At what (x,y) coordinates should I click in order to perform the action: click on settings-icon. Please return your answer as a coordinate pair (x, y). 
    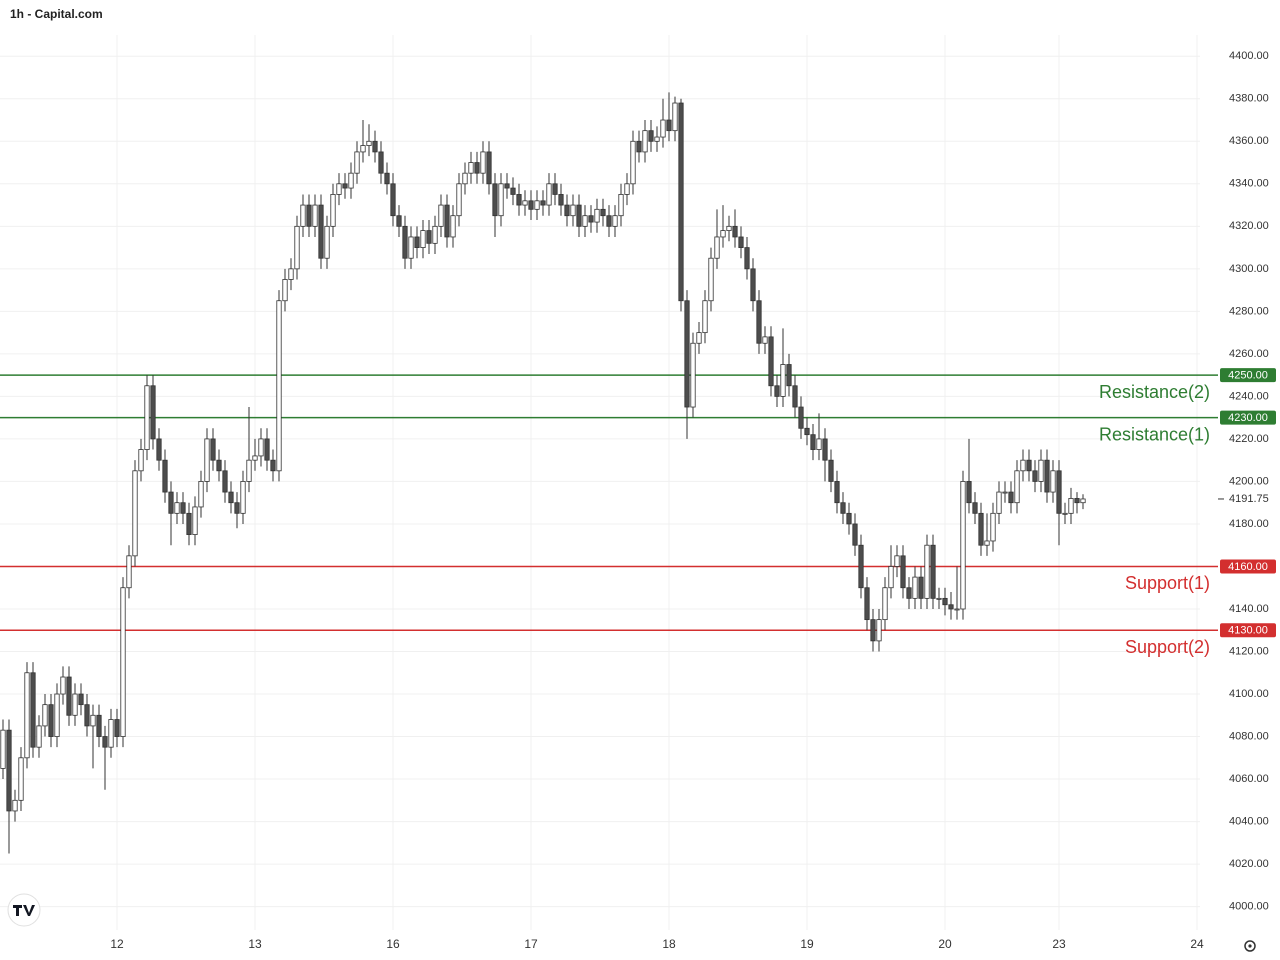
    Looking at the image, I should click on (1250, 946).